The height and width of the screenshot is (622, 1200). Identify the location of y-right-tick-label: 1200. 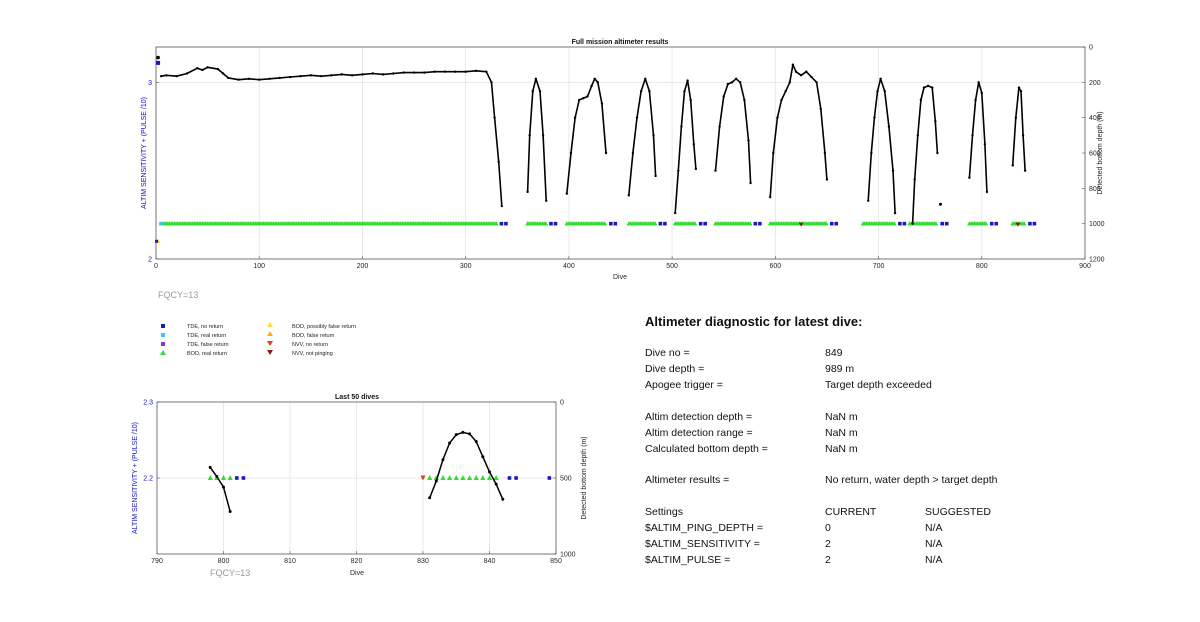
(1097, 260).